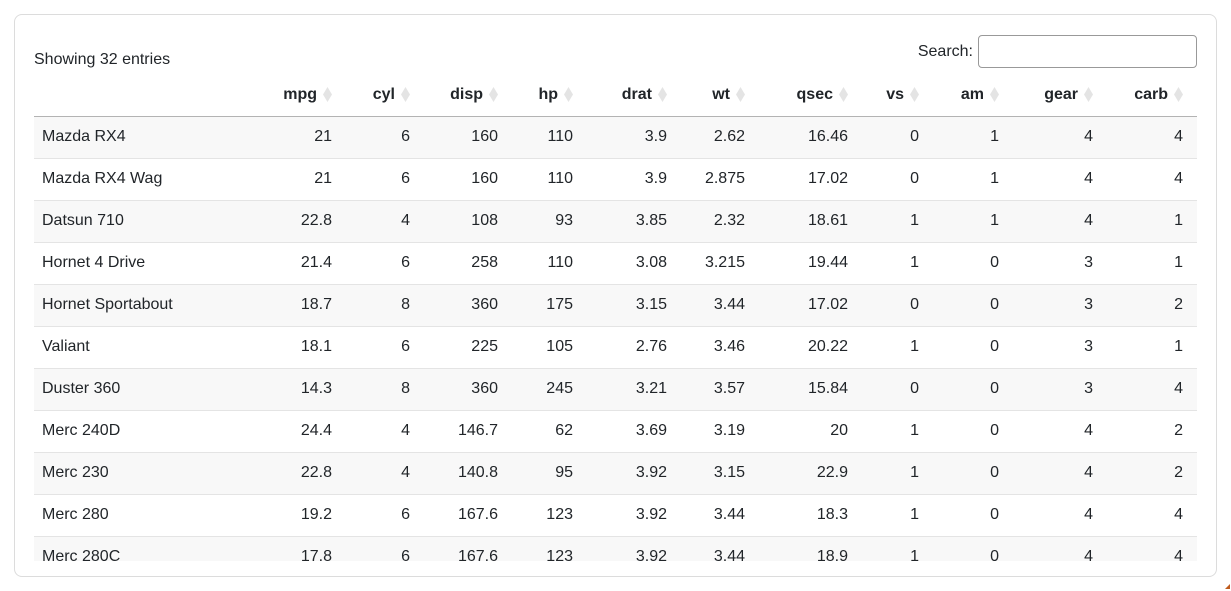 Image resolution: width=1231 pixels, height=591 pixels. What do you see at coordinates (145, 178) in the screenshot?
I see `row-name-cell: Mazda RX4 Wag` at bounding box center [145, 178].